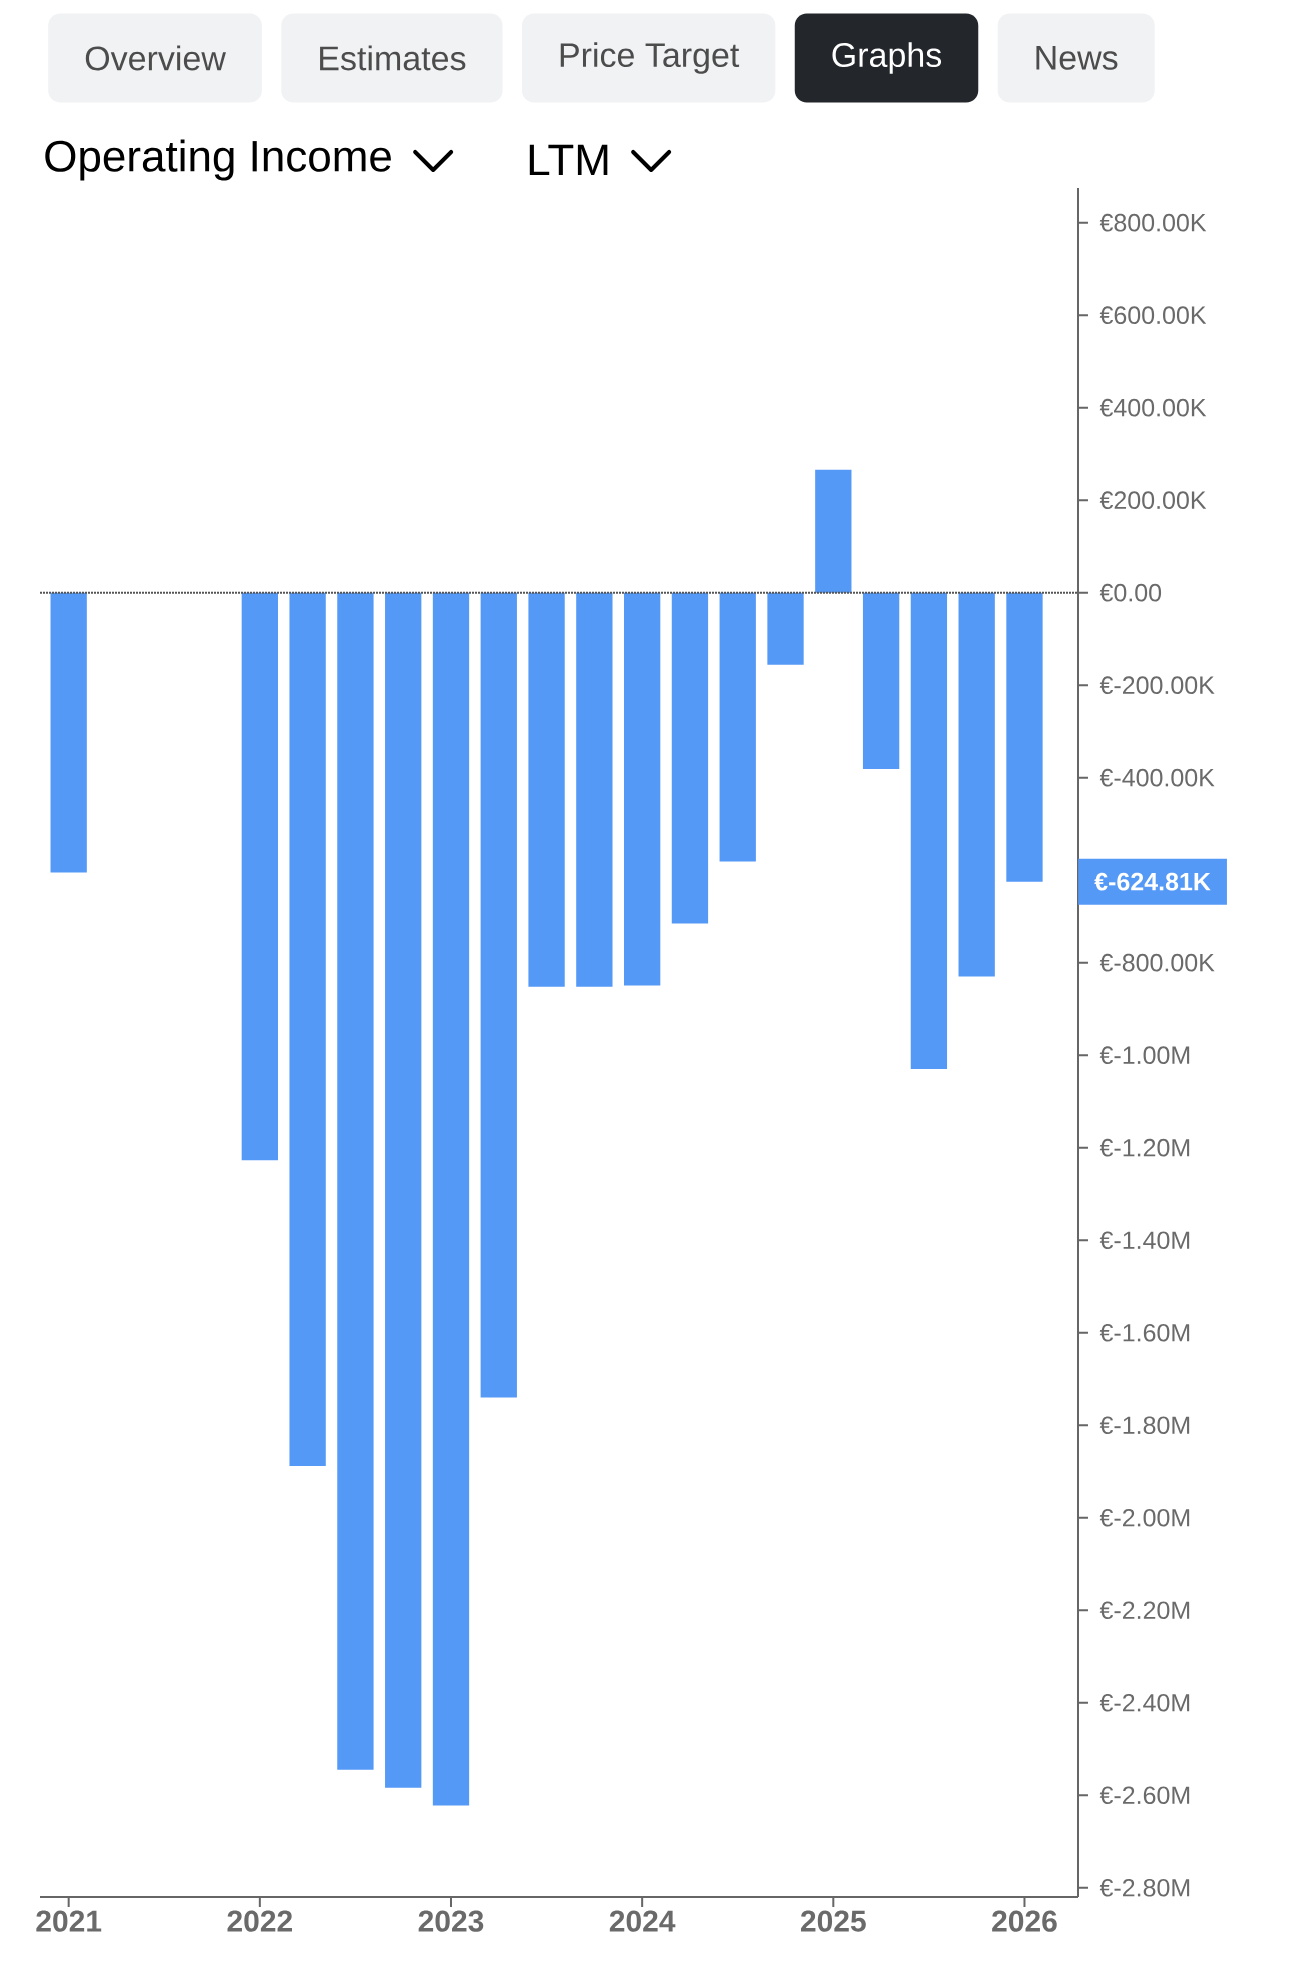 The image size is (1290, 1987). I want to click on x-tick-label: 2021, so click(69, 1921).